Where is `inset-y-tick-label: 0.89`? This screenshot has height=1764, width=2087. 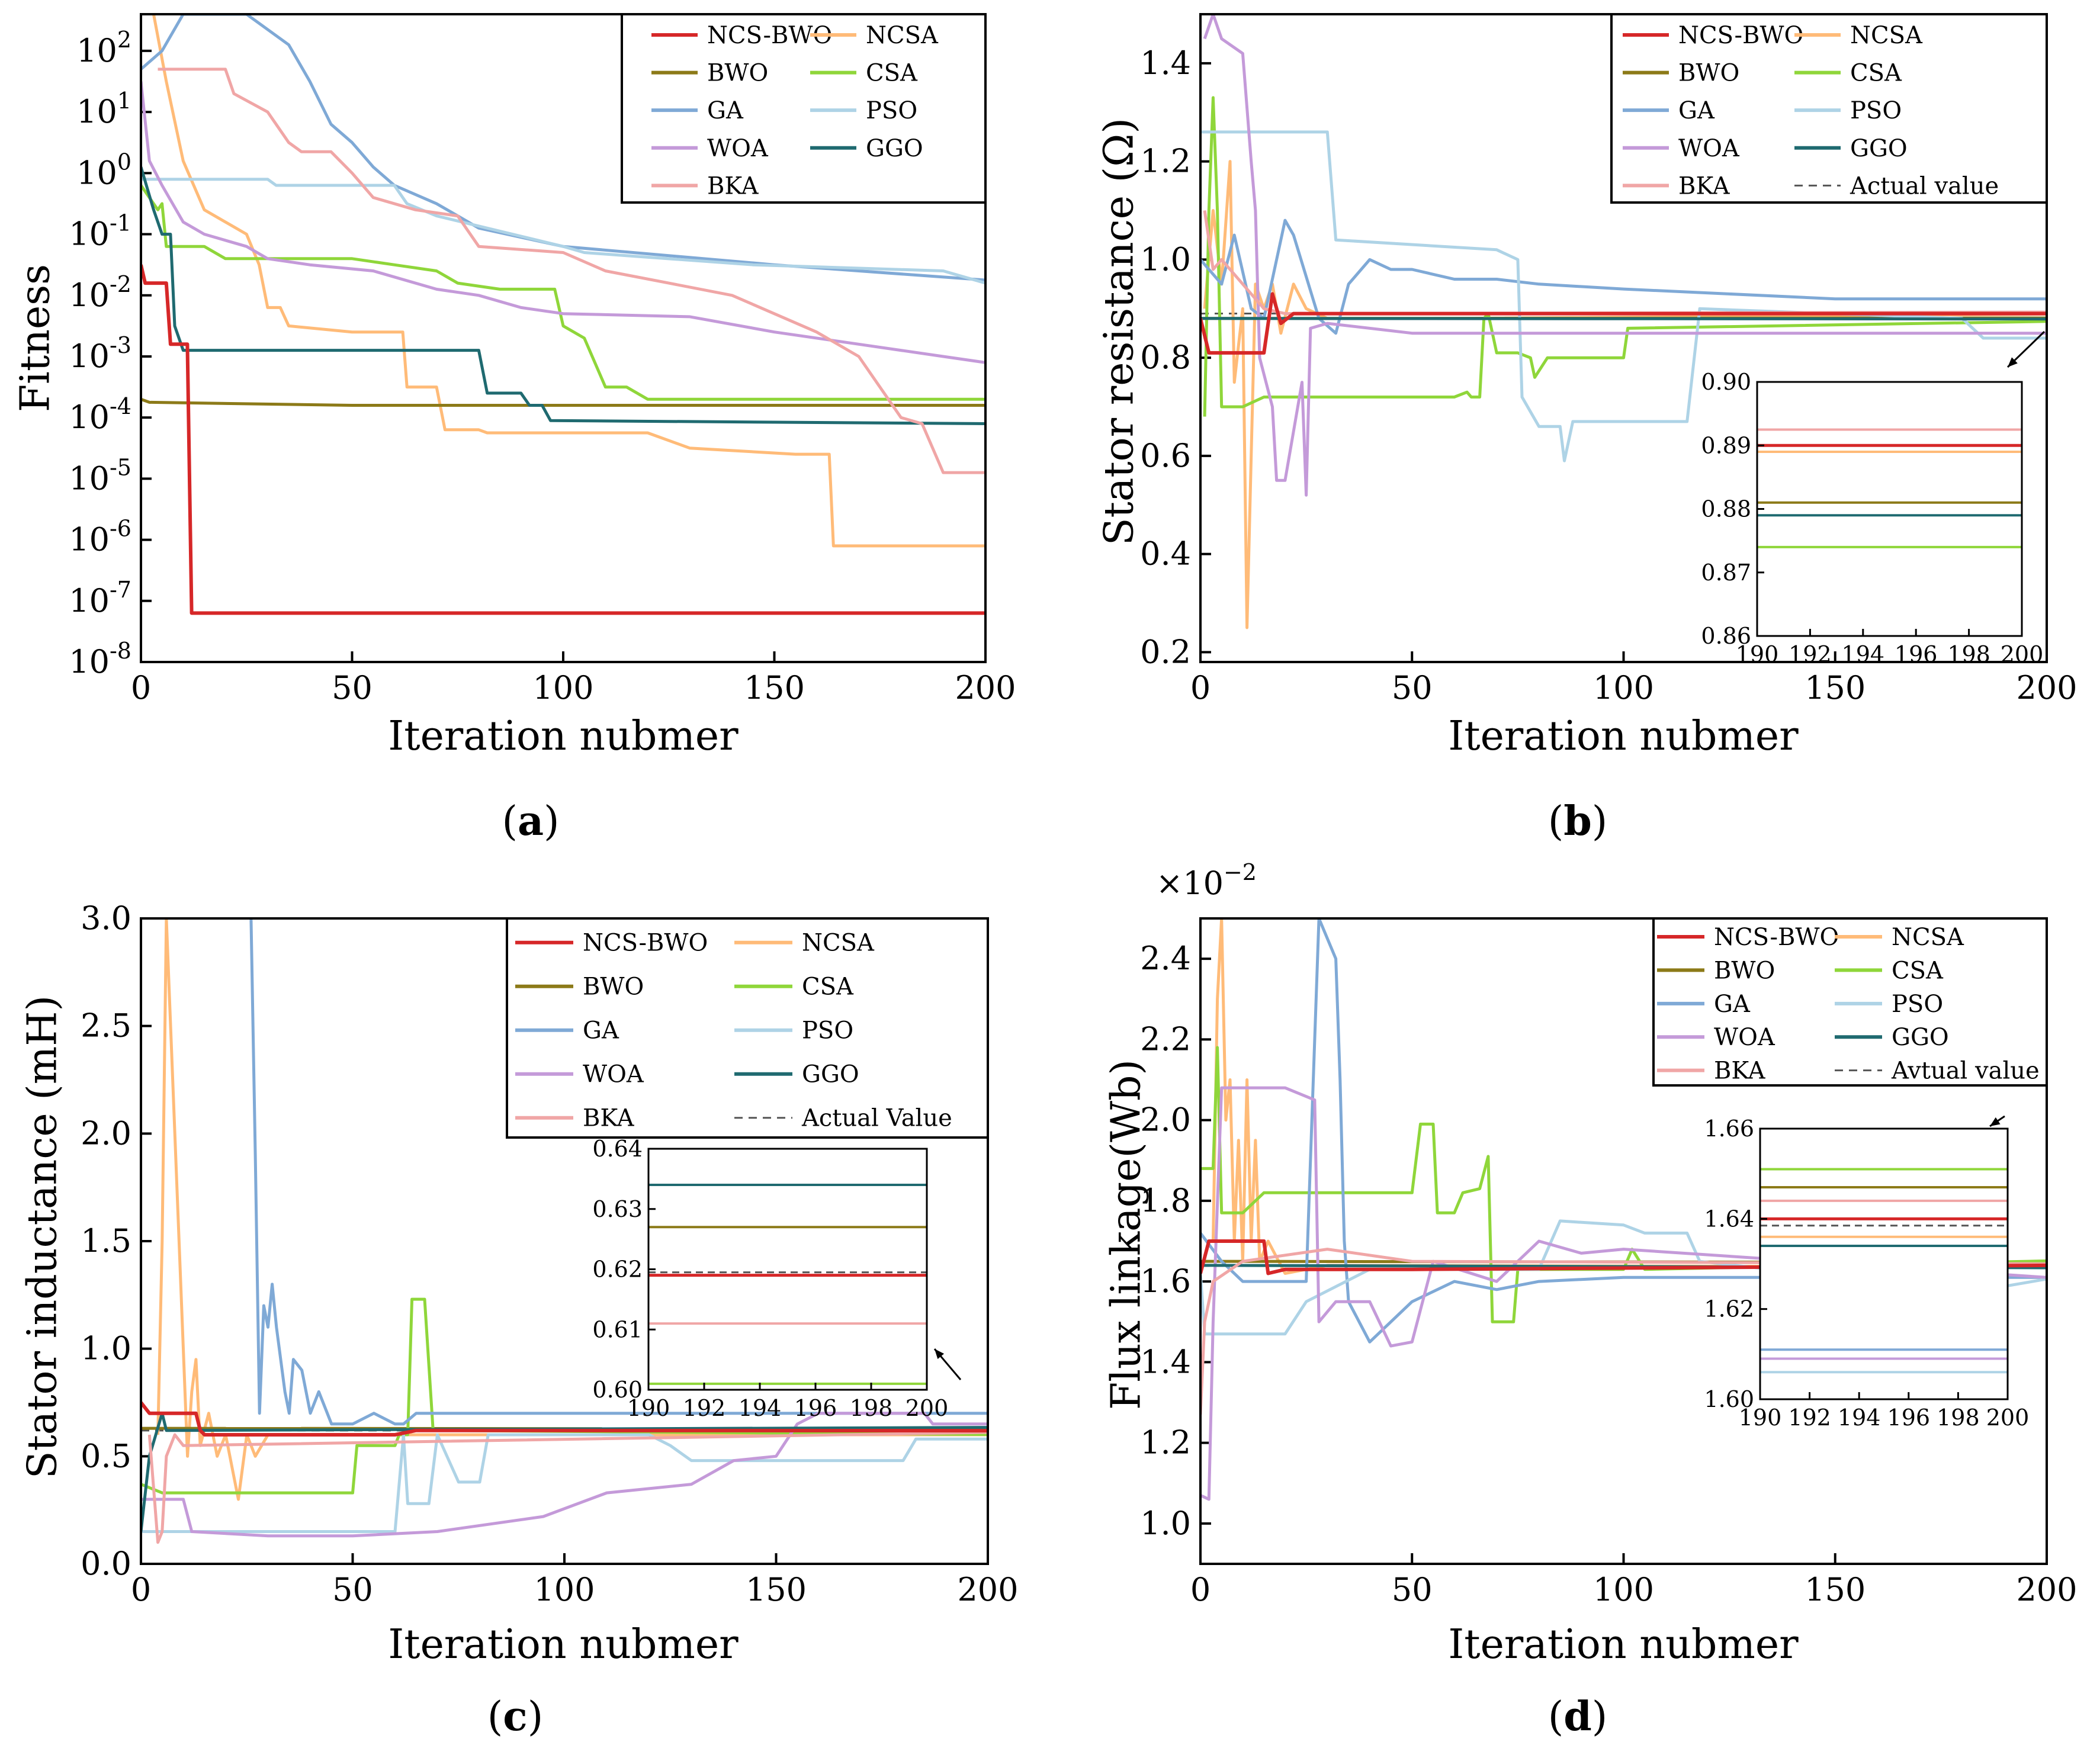 inset-y-tick-label: 0.89 is located at coordinates (1726, 445).